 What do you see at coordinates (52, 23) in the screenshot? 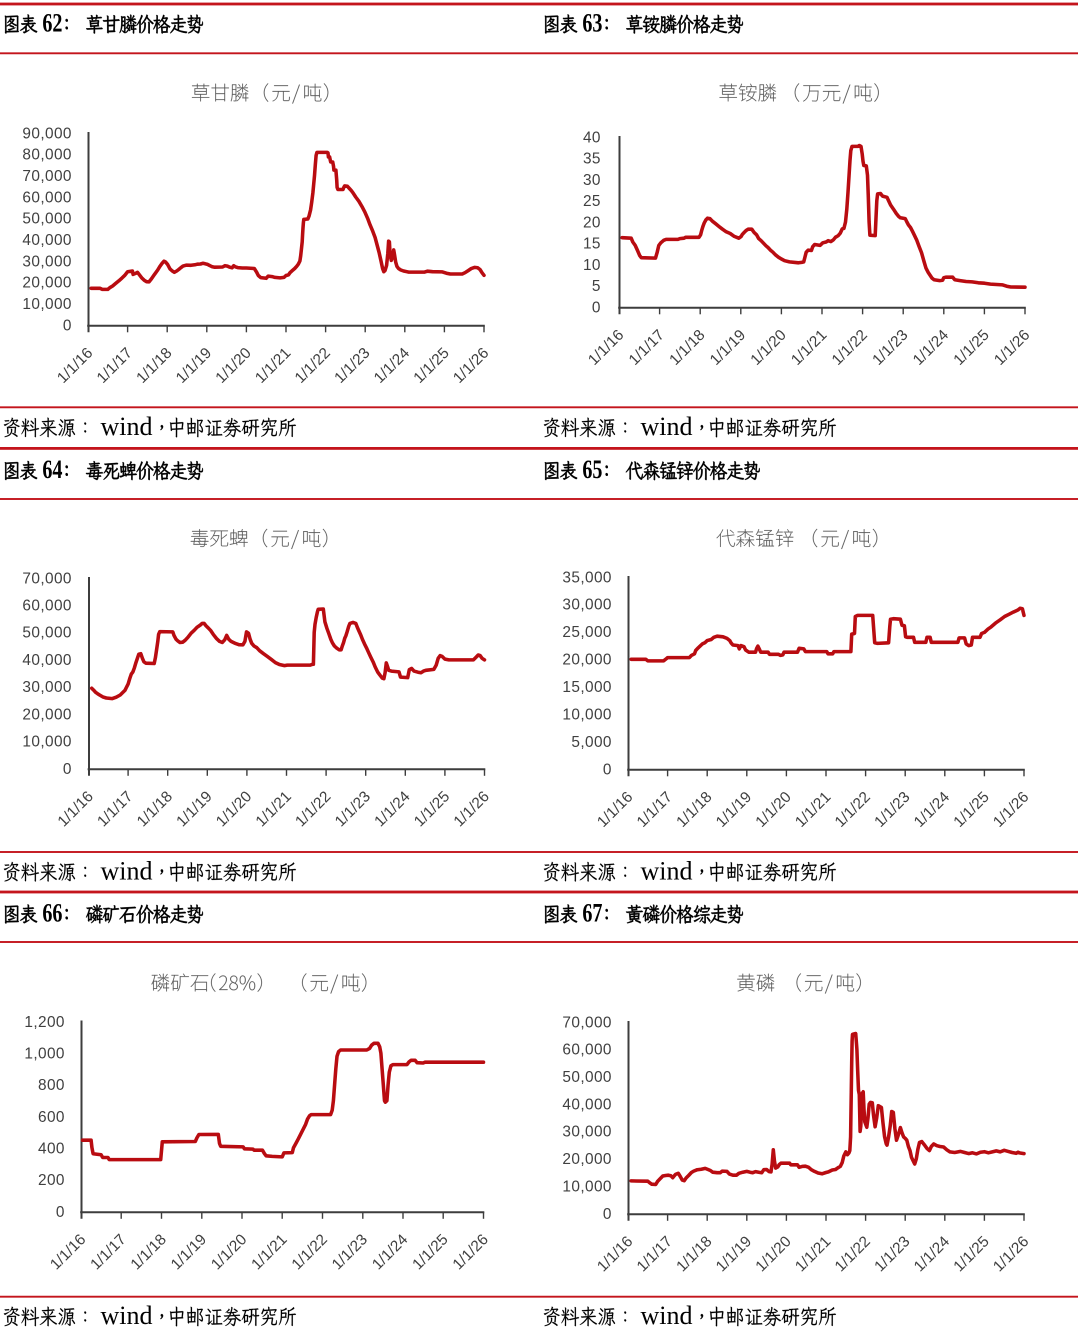
I see `svg-text: 62` at bounding box center [52, 23].